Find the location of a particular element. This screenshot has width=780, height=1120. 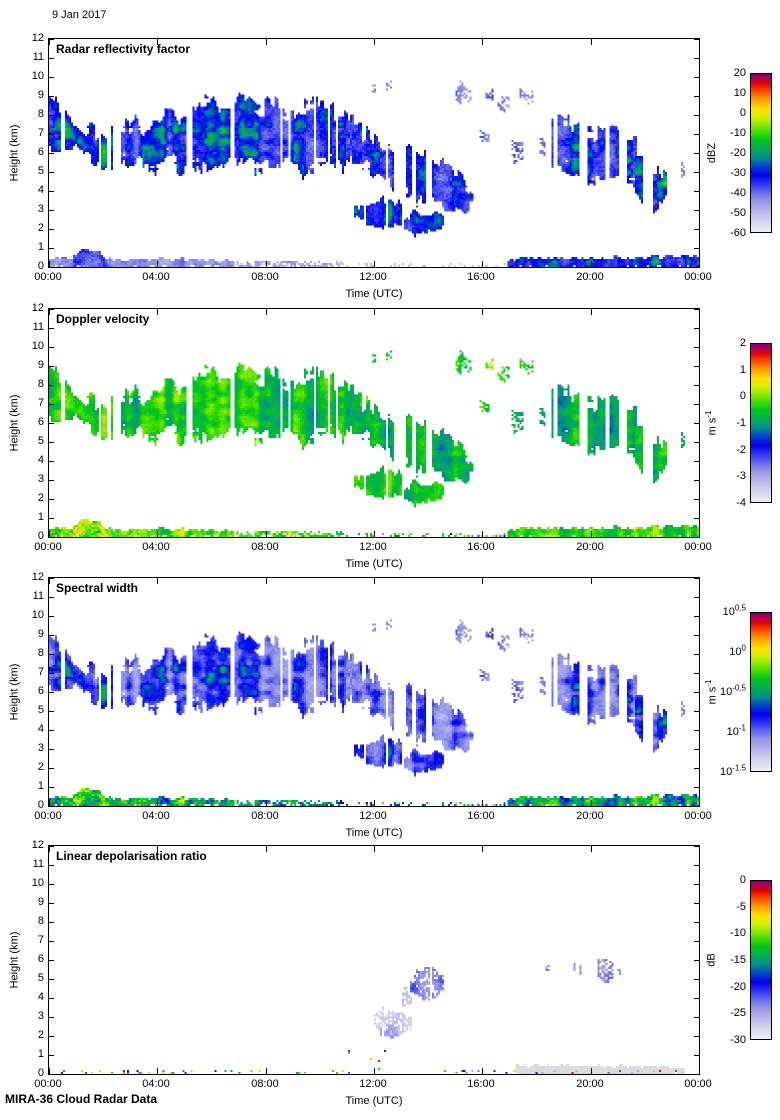

x-tick-label: 04:00 is located at coordinates (156, 277).